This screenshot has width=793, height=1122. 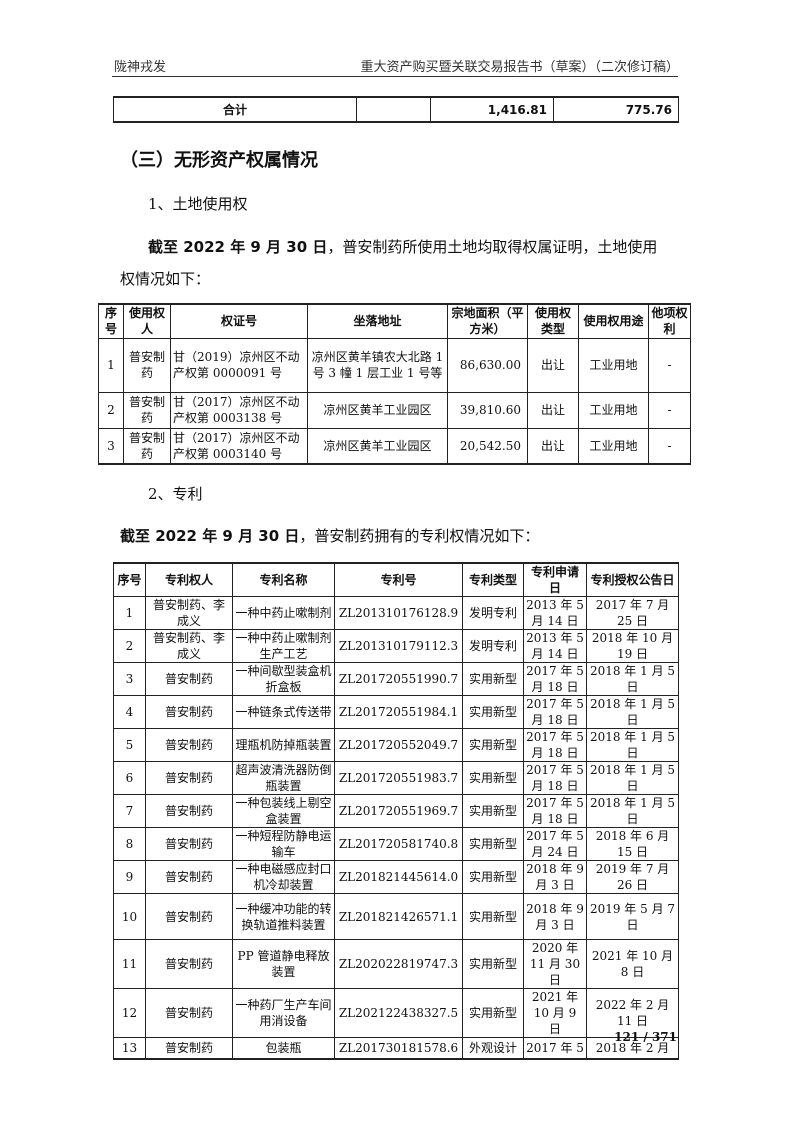 I want to click on column-header: 使用权人, so click(x=147, y=321).